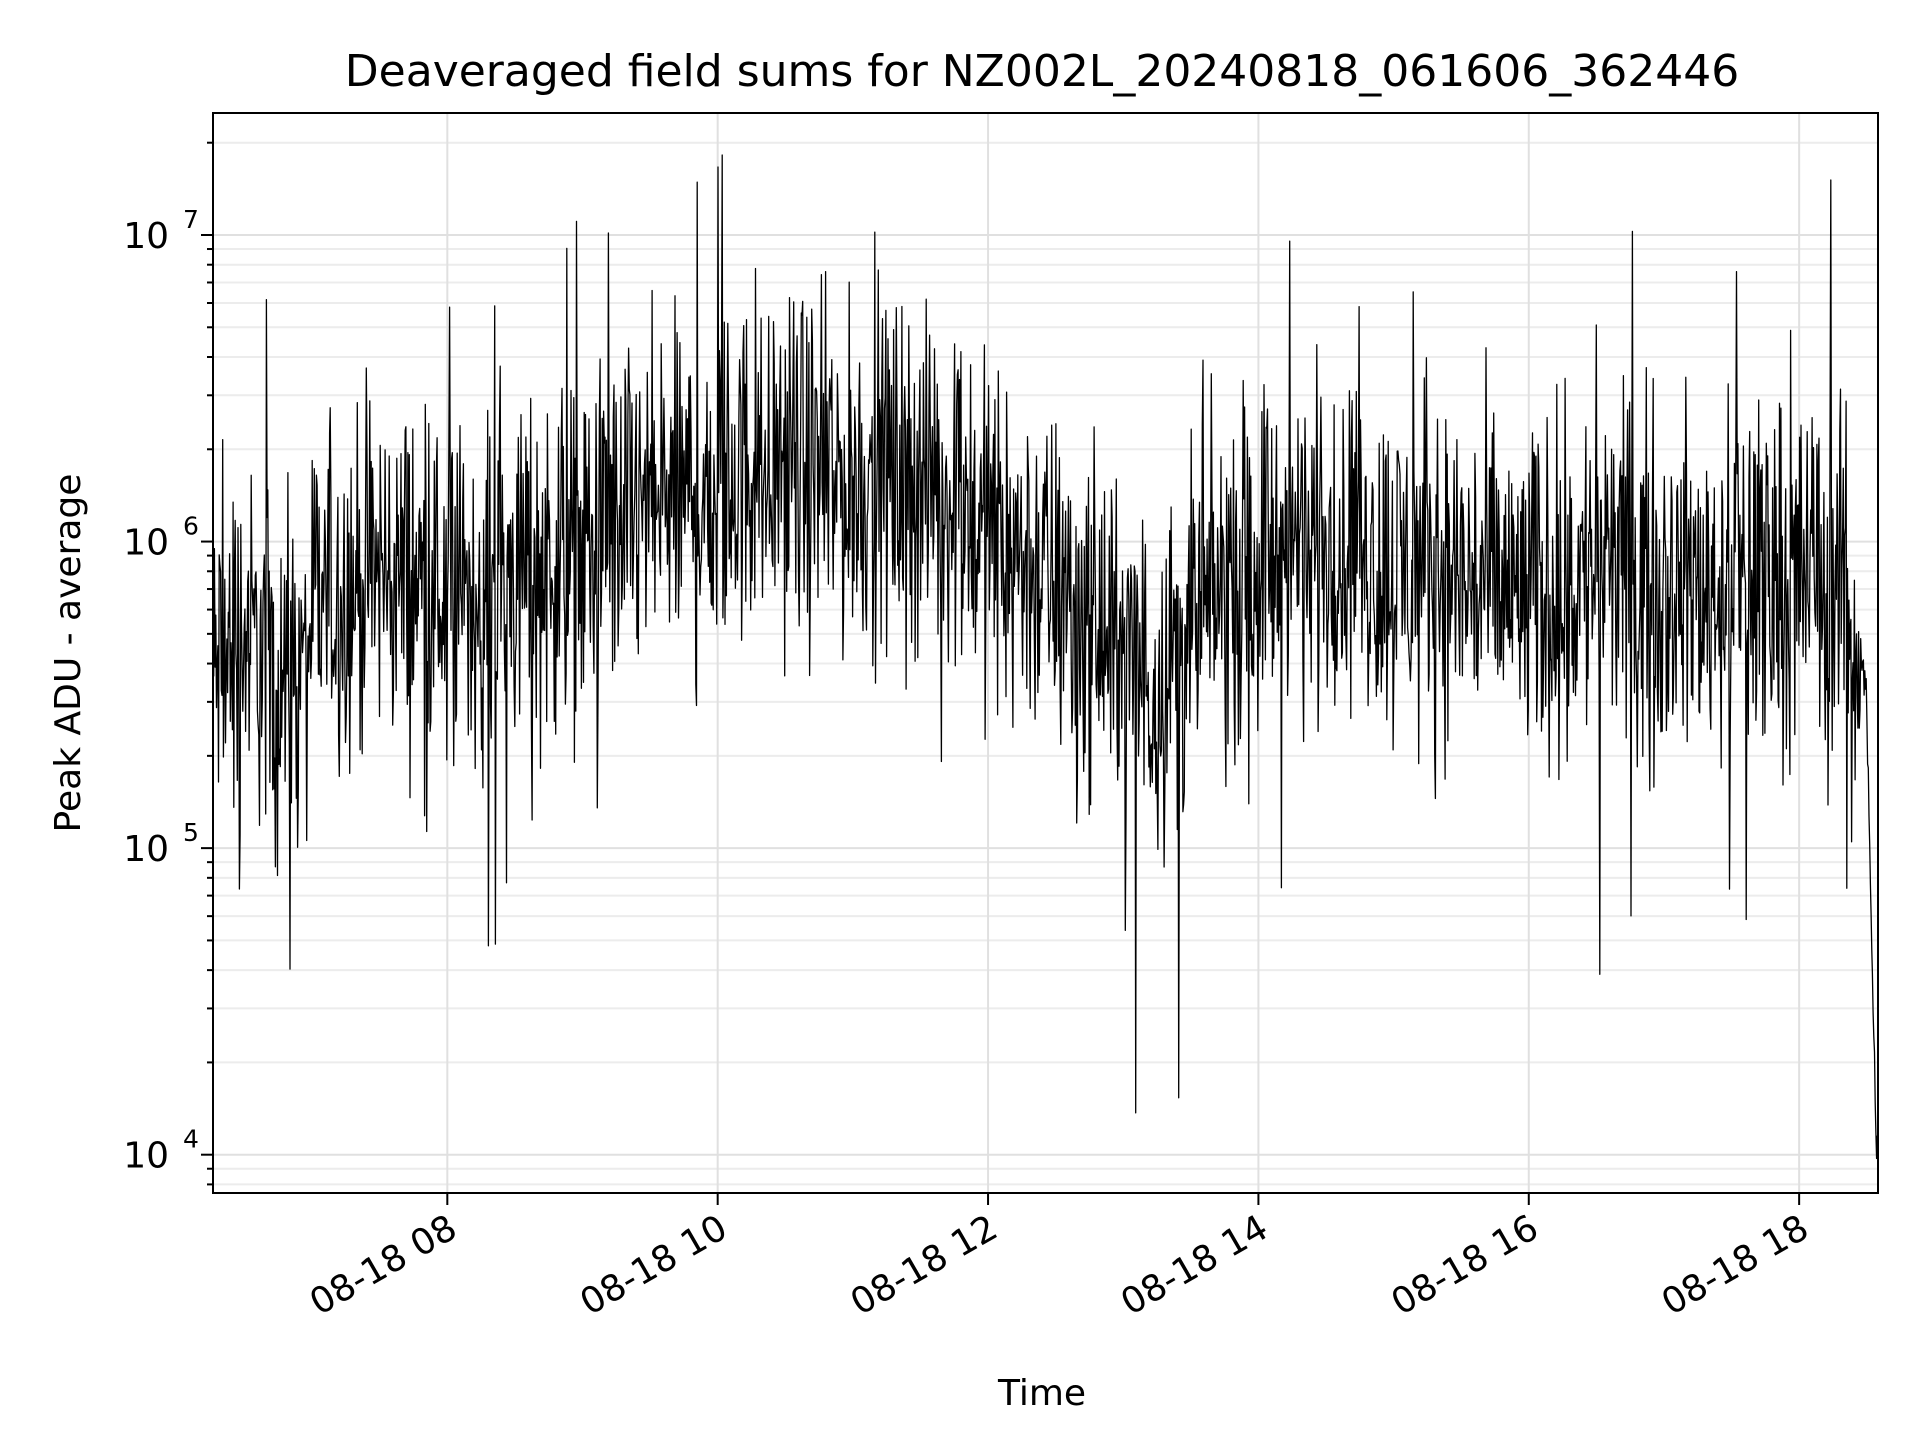 This screenshot has height=1440, width=1920. I want to click on y-tick-label-exponent: 4, so click(191, 1139).